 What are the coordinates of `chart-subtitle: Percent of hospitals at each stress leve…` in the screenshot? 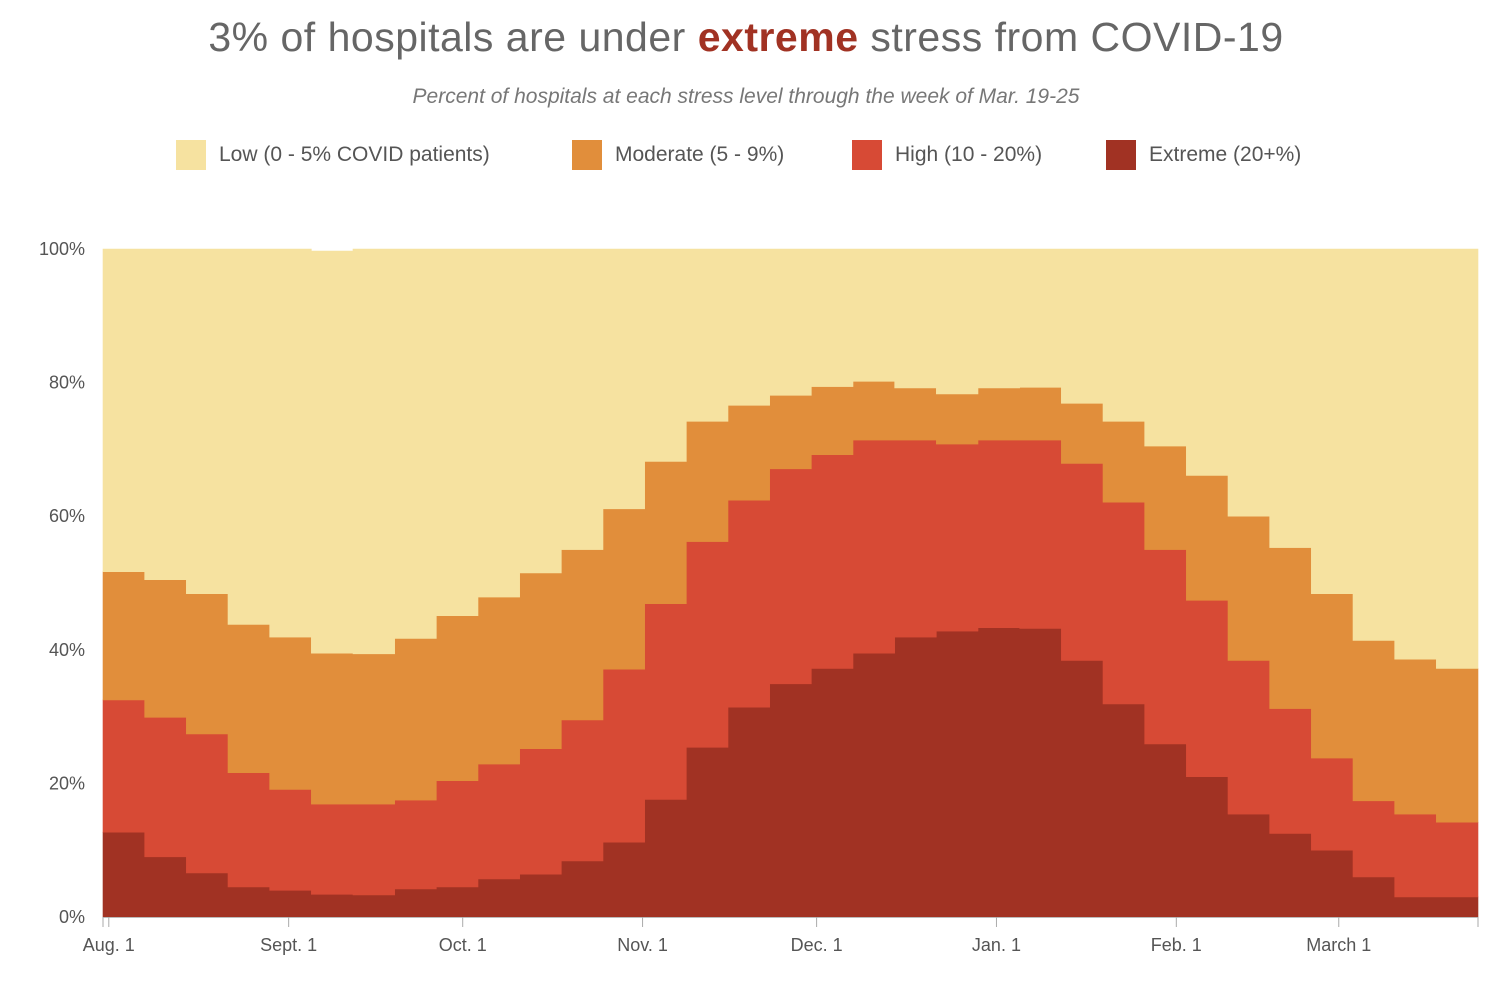 It's located at (746, 96).